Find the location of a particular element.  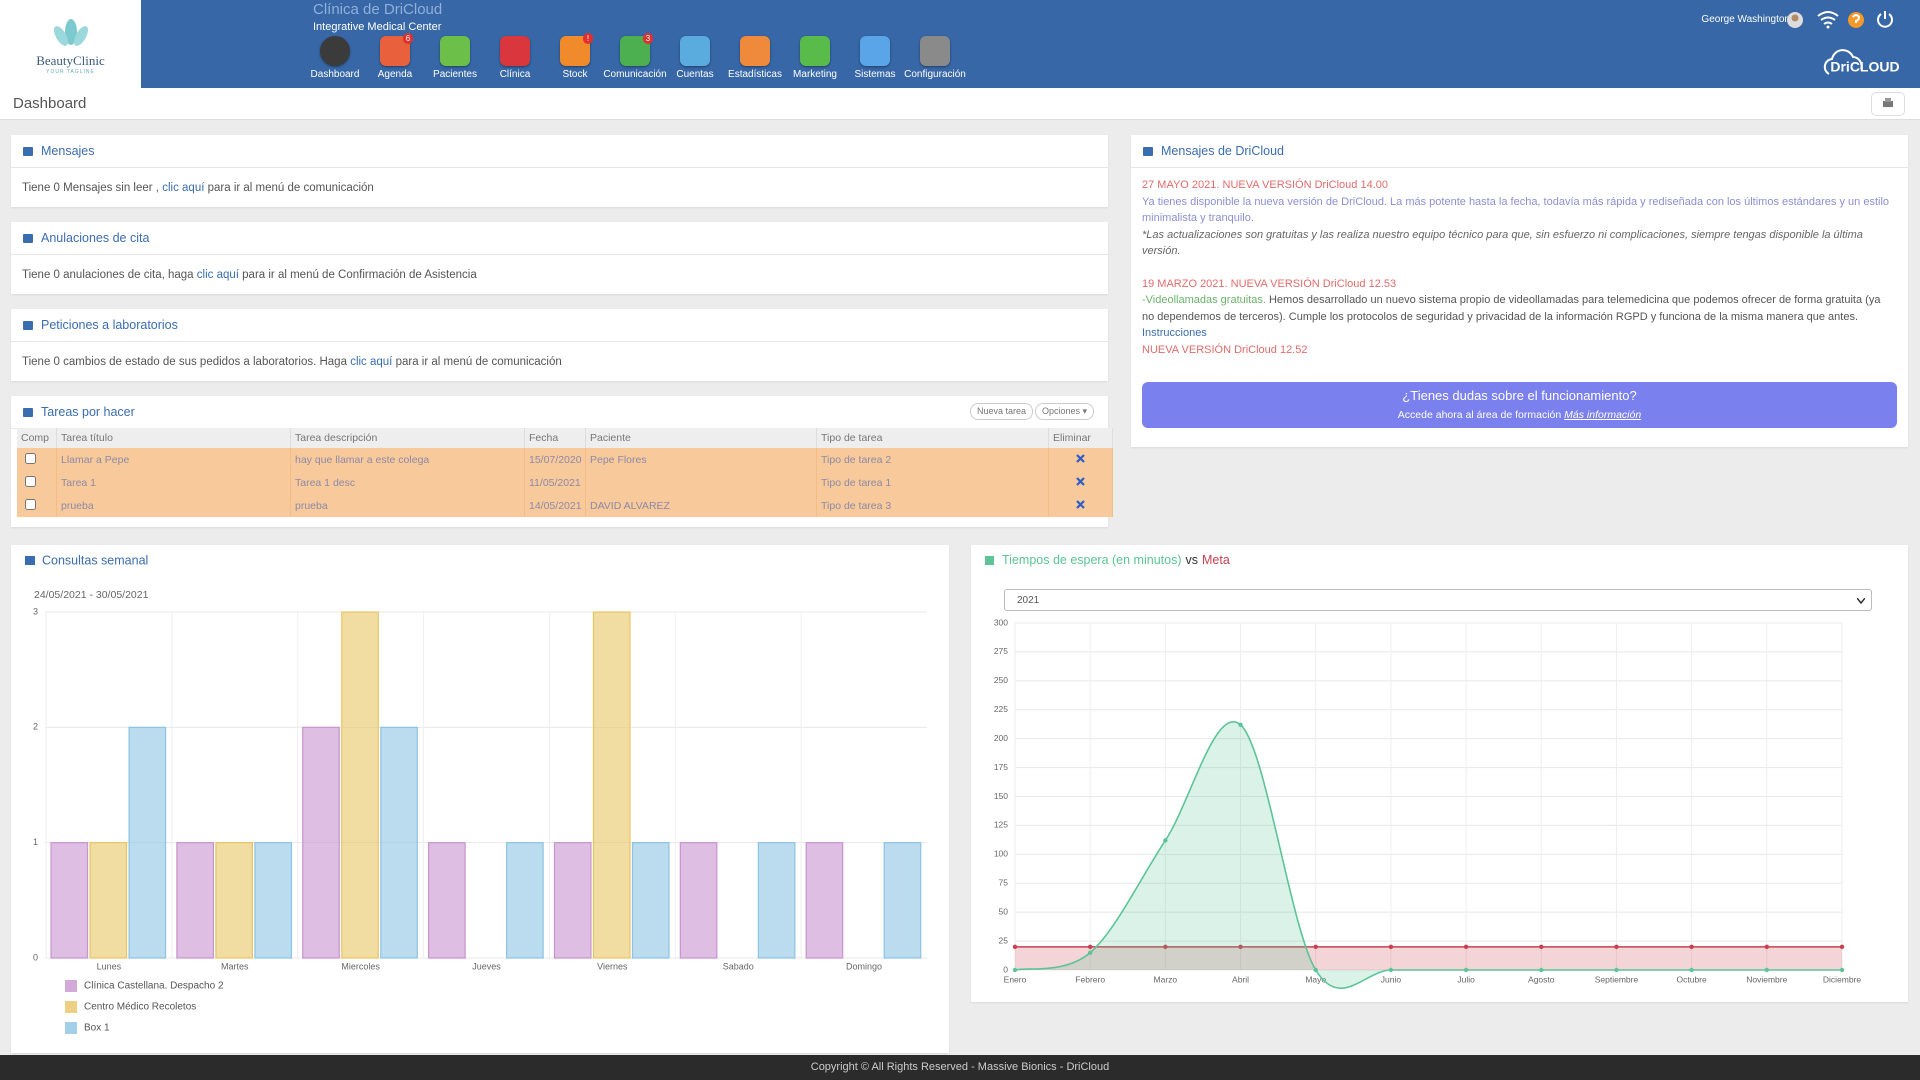

year-select: 2021 is located at coordinates (1438, 600).